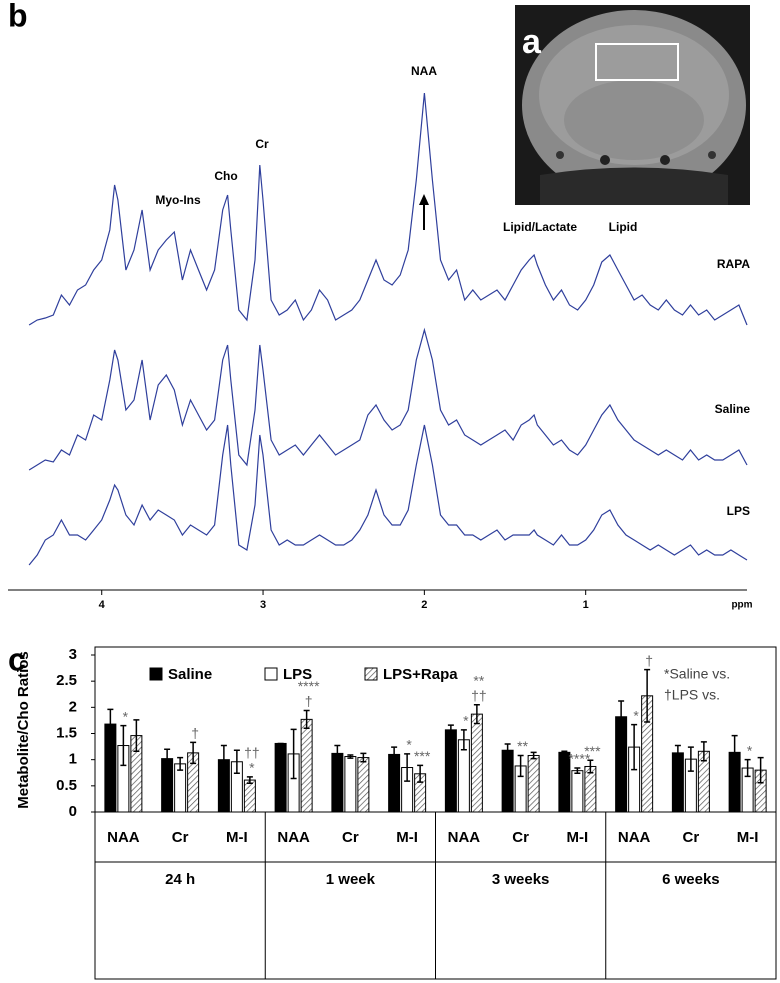 The height and width of the screenshot is (983, 780). I want to click on x-tick-label: 1, so click(586, 605).